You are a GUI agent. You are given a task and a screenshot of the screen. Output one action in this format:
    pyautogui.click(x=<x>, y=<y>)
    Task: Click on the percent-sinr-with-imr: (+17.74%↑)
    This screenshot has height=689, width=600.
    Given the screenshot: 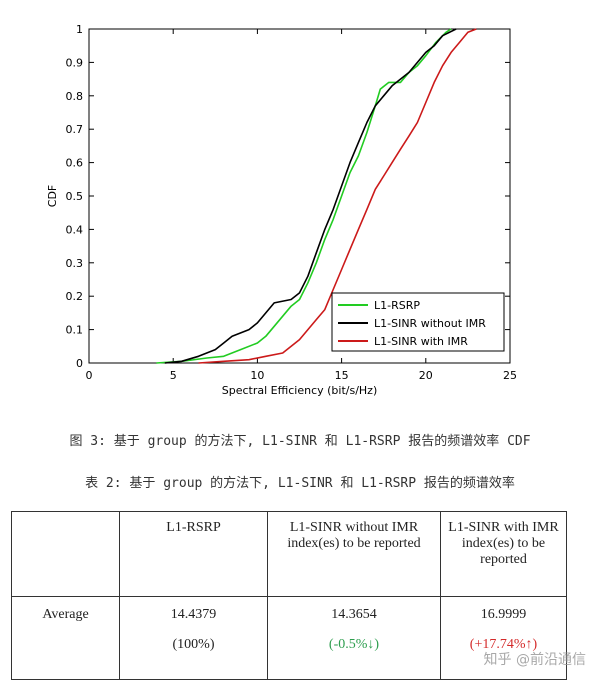 What is the action you would take?
    pyautogui.click(x=503, y=644)
    